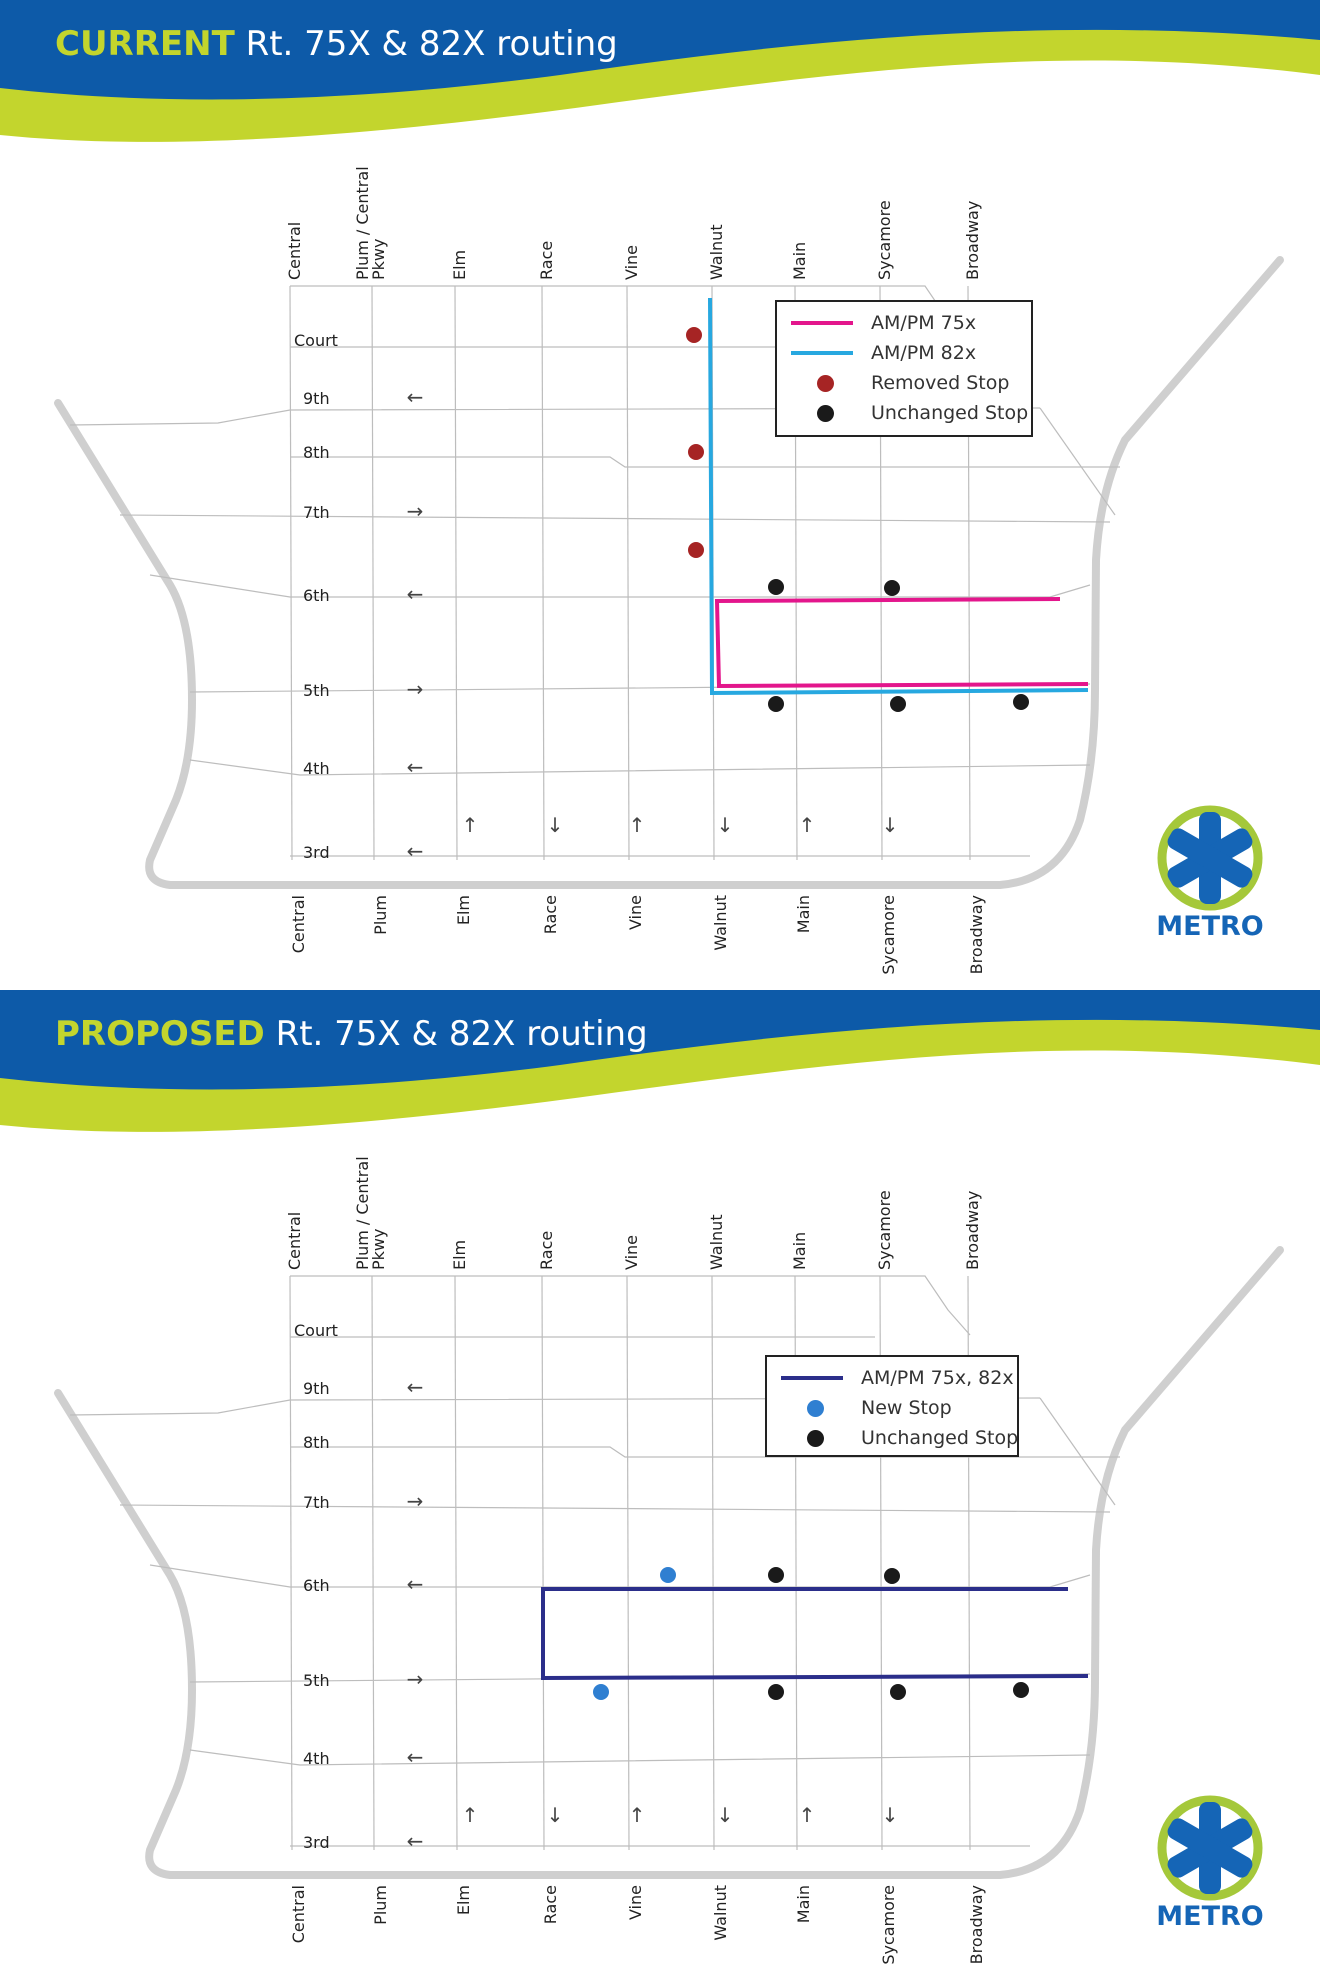 The width and height of the screenshot is (1320, 1975). I want to click on legend-item: AM/PM 82x, so click(904, 353).